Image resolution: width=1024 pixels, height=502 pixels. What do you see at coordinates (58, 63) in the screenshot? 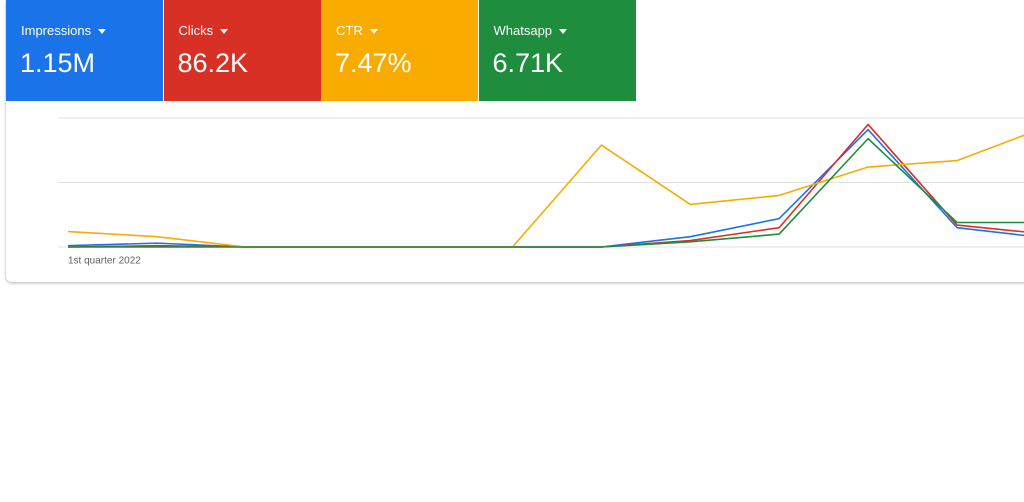
I see `metric-total: 1.15M` at bounding box center [58, 63].